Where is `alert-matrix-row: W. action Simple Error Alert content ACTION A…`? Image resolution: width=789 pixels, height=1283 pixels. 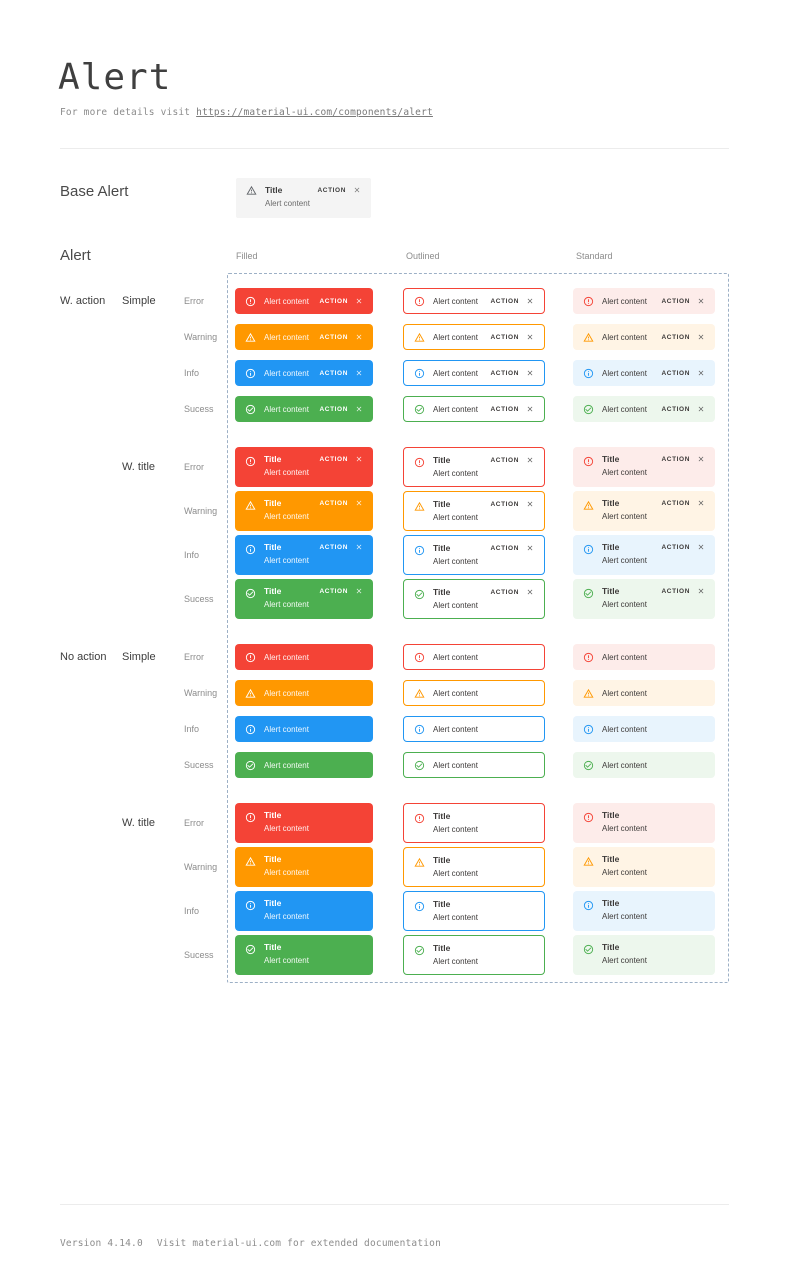 alert-matrix-row: W. action Simple Error Alert content ACTION A… is located at coordinates (394, 301).